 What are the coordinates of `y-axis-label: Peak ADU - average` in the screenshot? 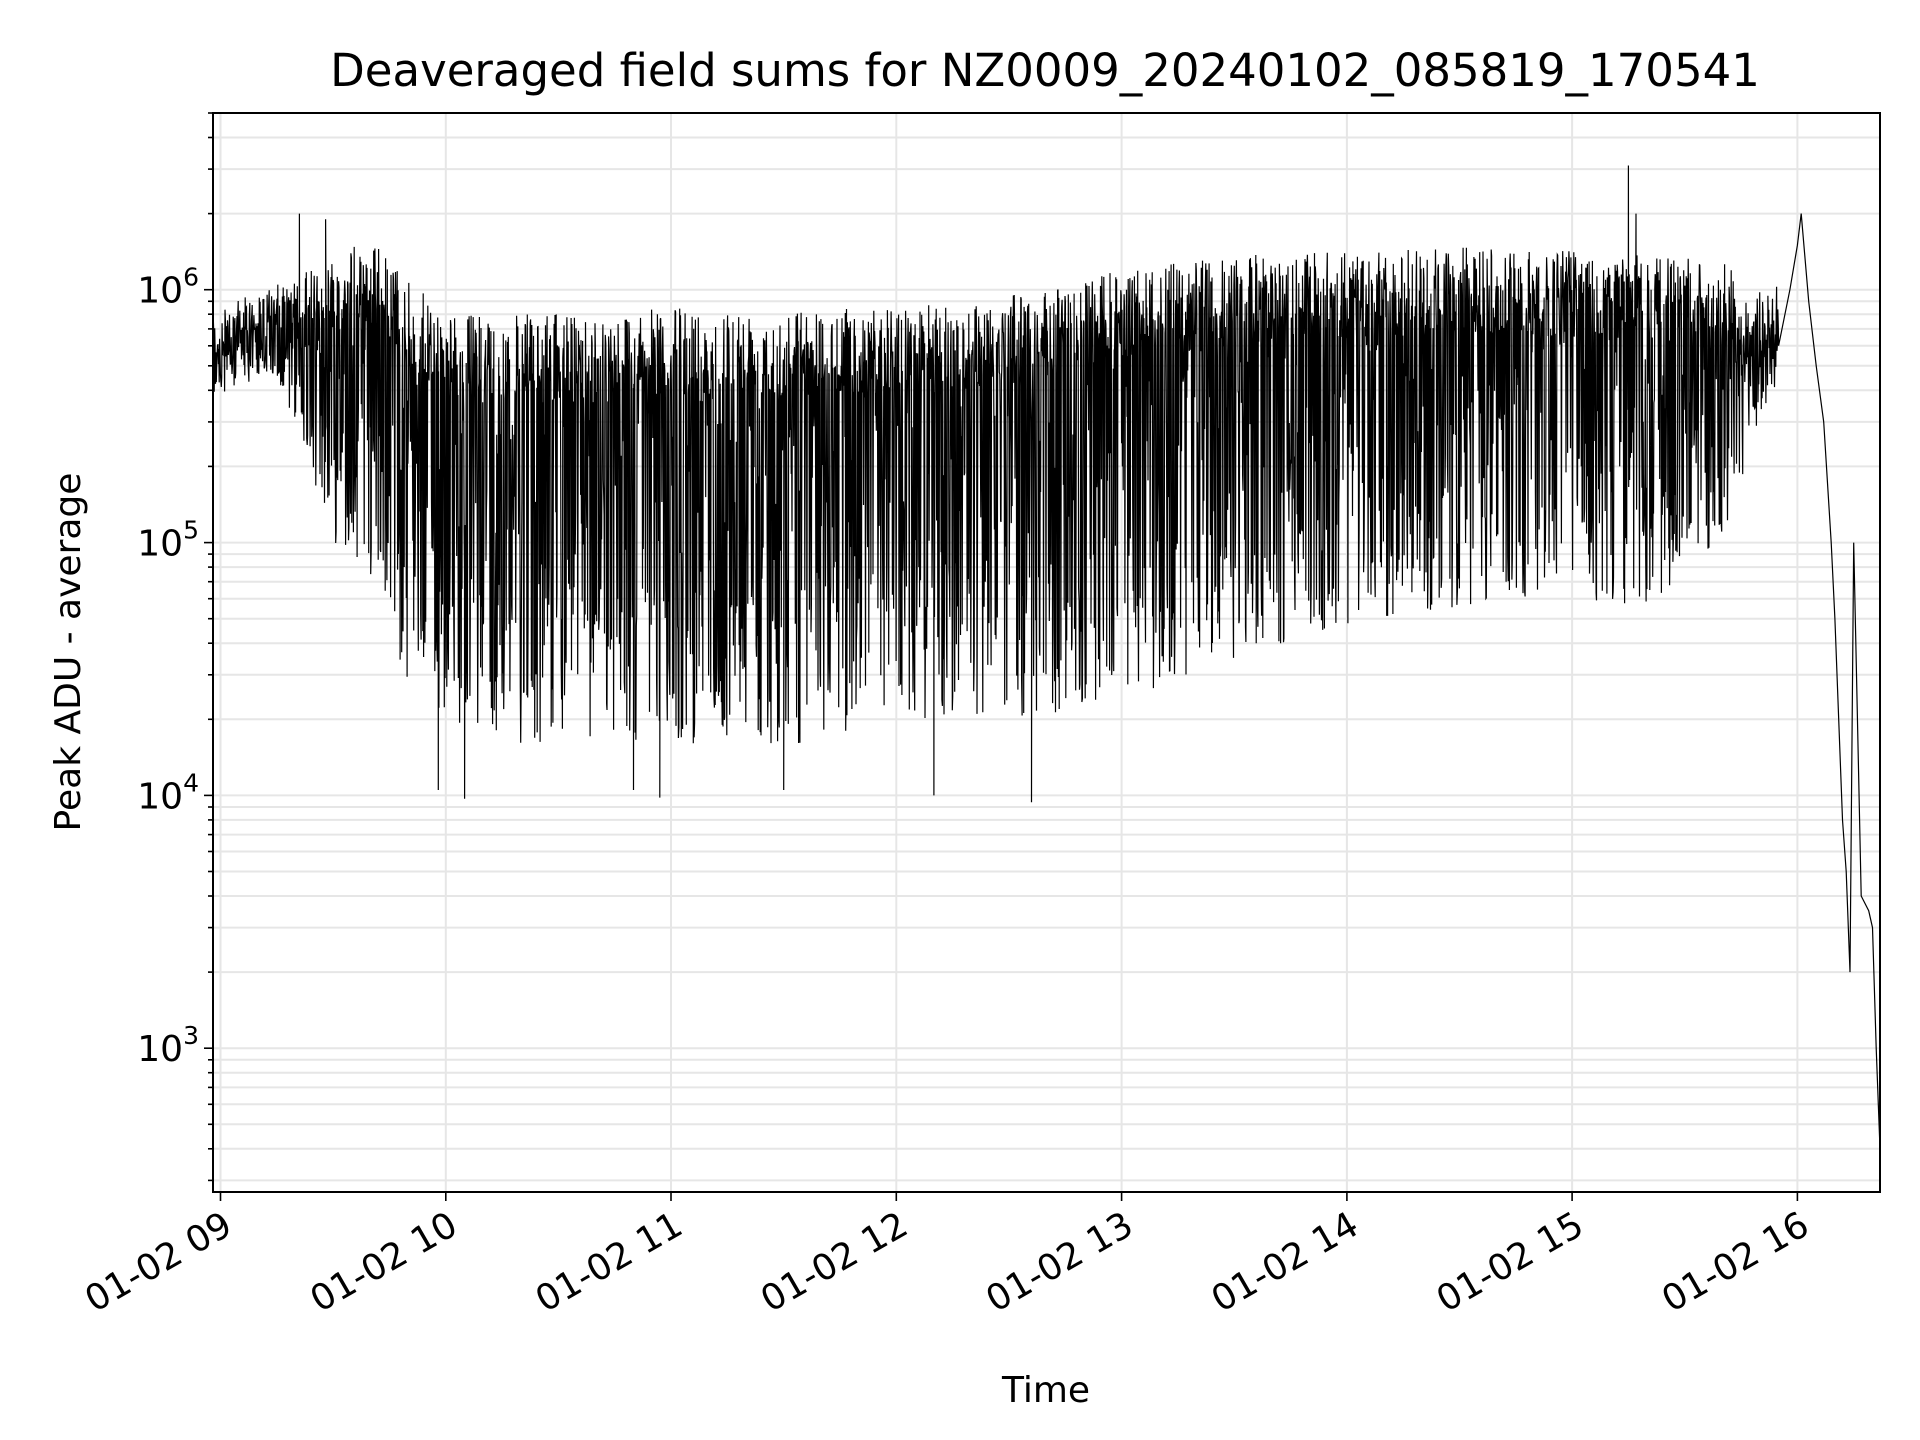 It's located at (68, 652).